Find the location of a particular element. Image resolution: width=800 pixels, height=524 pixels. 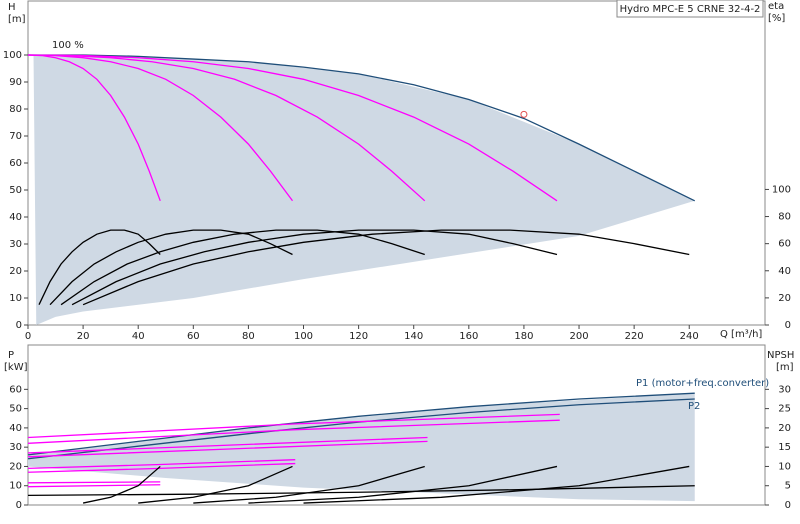

x-tick-label: 200 is located at coordinates (578, 336).